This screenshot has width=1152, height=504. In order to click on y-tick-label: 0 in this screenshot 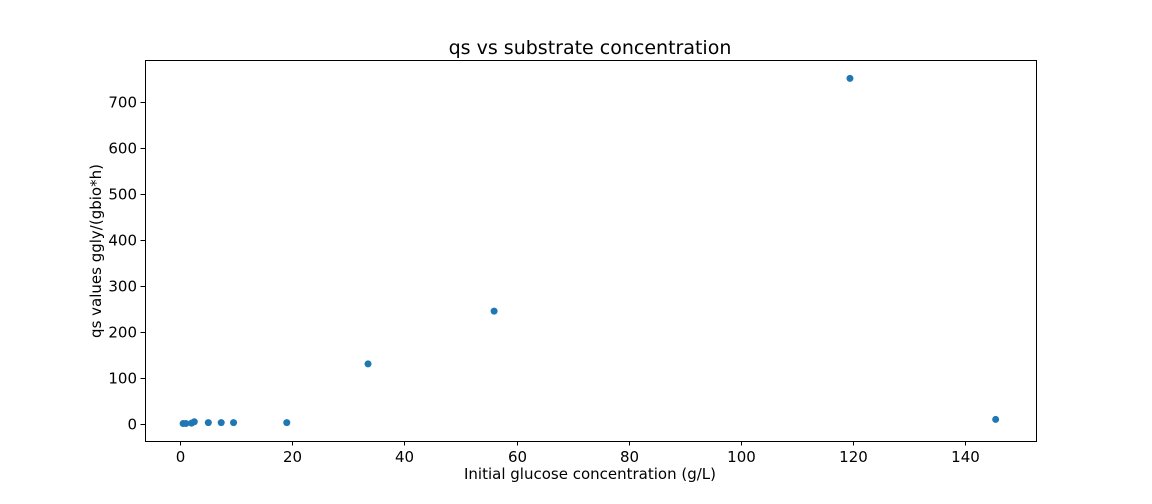, I will do `click(132, 425)`.